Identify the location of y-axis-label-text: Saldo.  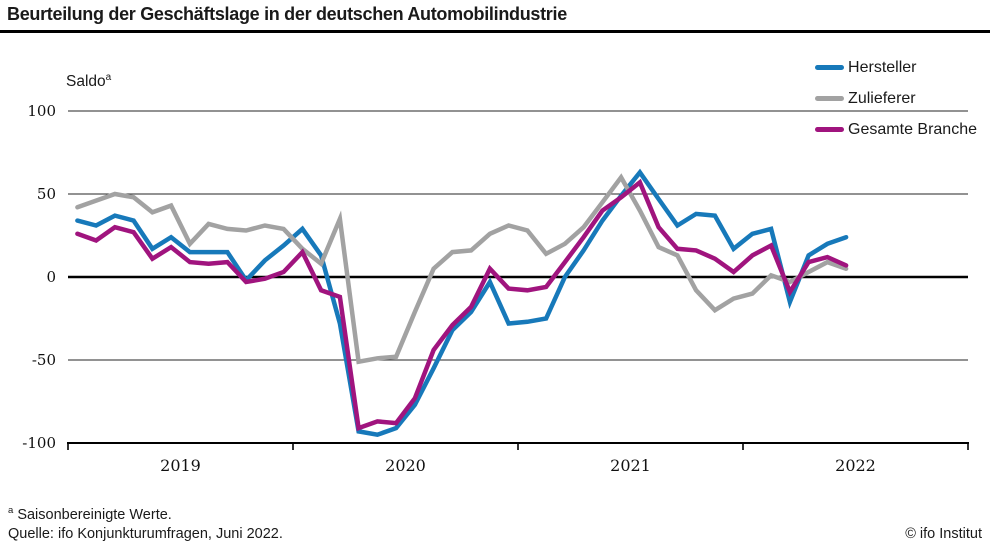
(86, 82).